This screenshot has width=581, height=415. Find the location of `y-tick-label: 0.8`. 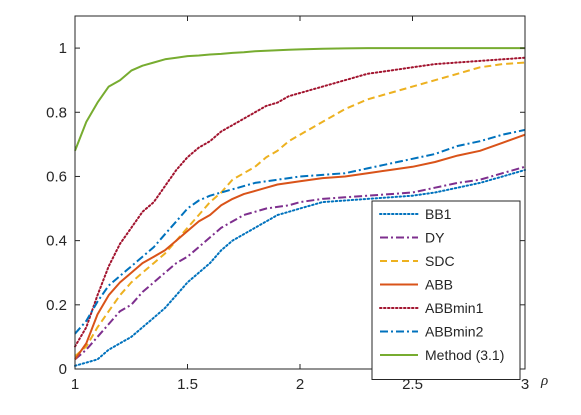

y-tick-label: 0.8 is located at coordinates (56, 112).